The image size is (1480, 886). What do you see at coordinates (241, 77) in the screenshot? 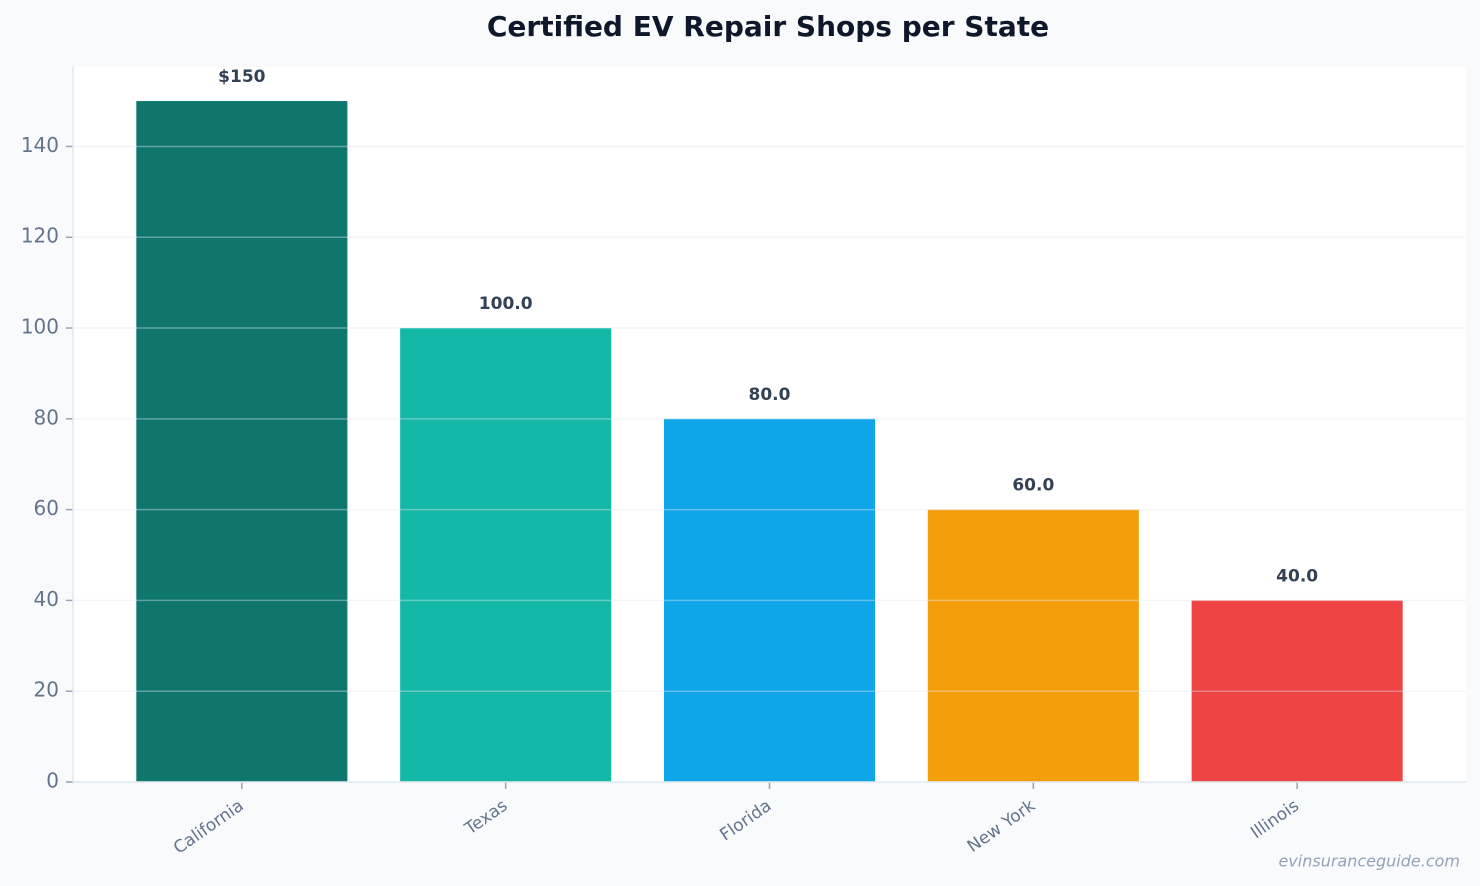
I see `value-label: $150` at bounding box center [241, 77].